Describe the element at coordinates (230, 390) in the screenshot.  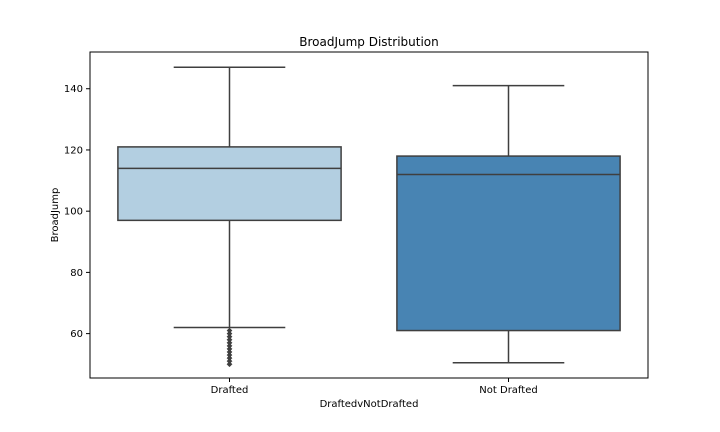
I see `x-tick-label: Drafted` at that location.